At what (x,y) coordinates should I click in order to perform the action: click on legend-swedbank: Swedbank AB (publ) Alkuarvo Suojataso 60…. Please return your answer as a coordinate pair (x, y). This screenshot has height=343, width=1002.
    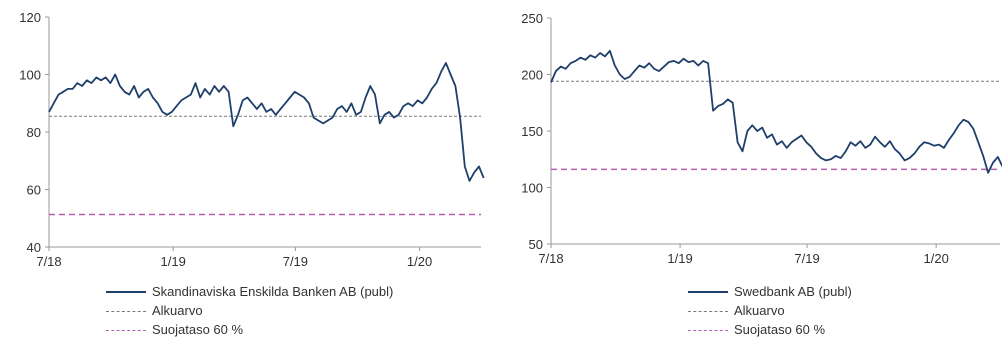
    Looking at the image, I should click on (770, 312).